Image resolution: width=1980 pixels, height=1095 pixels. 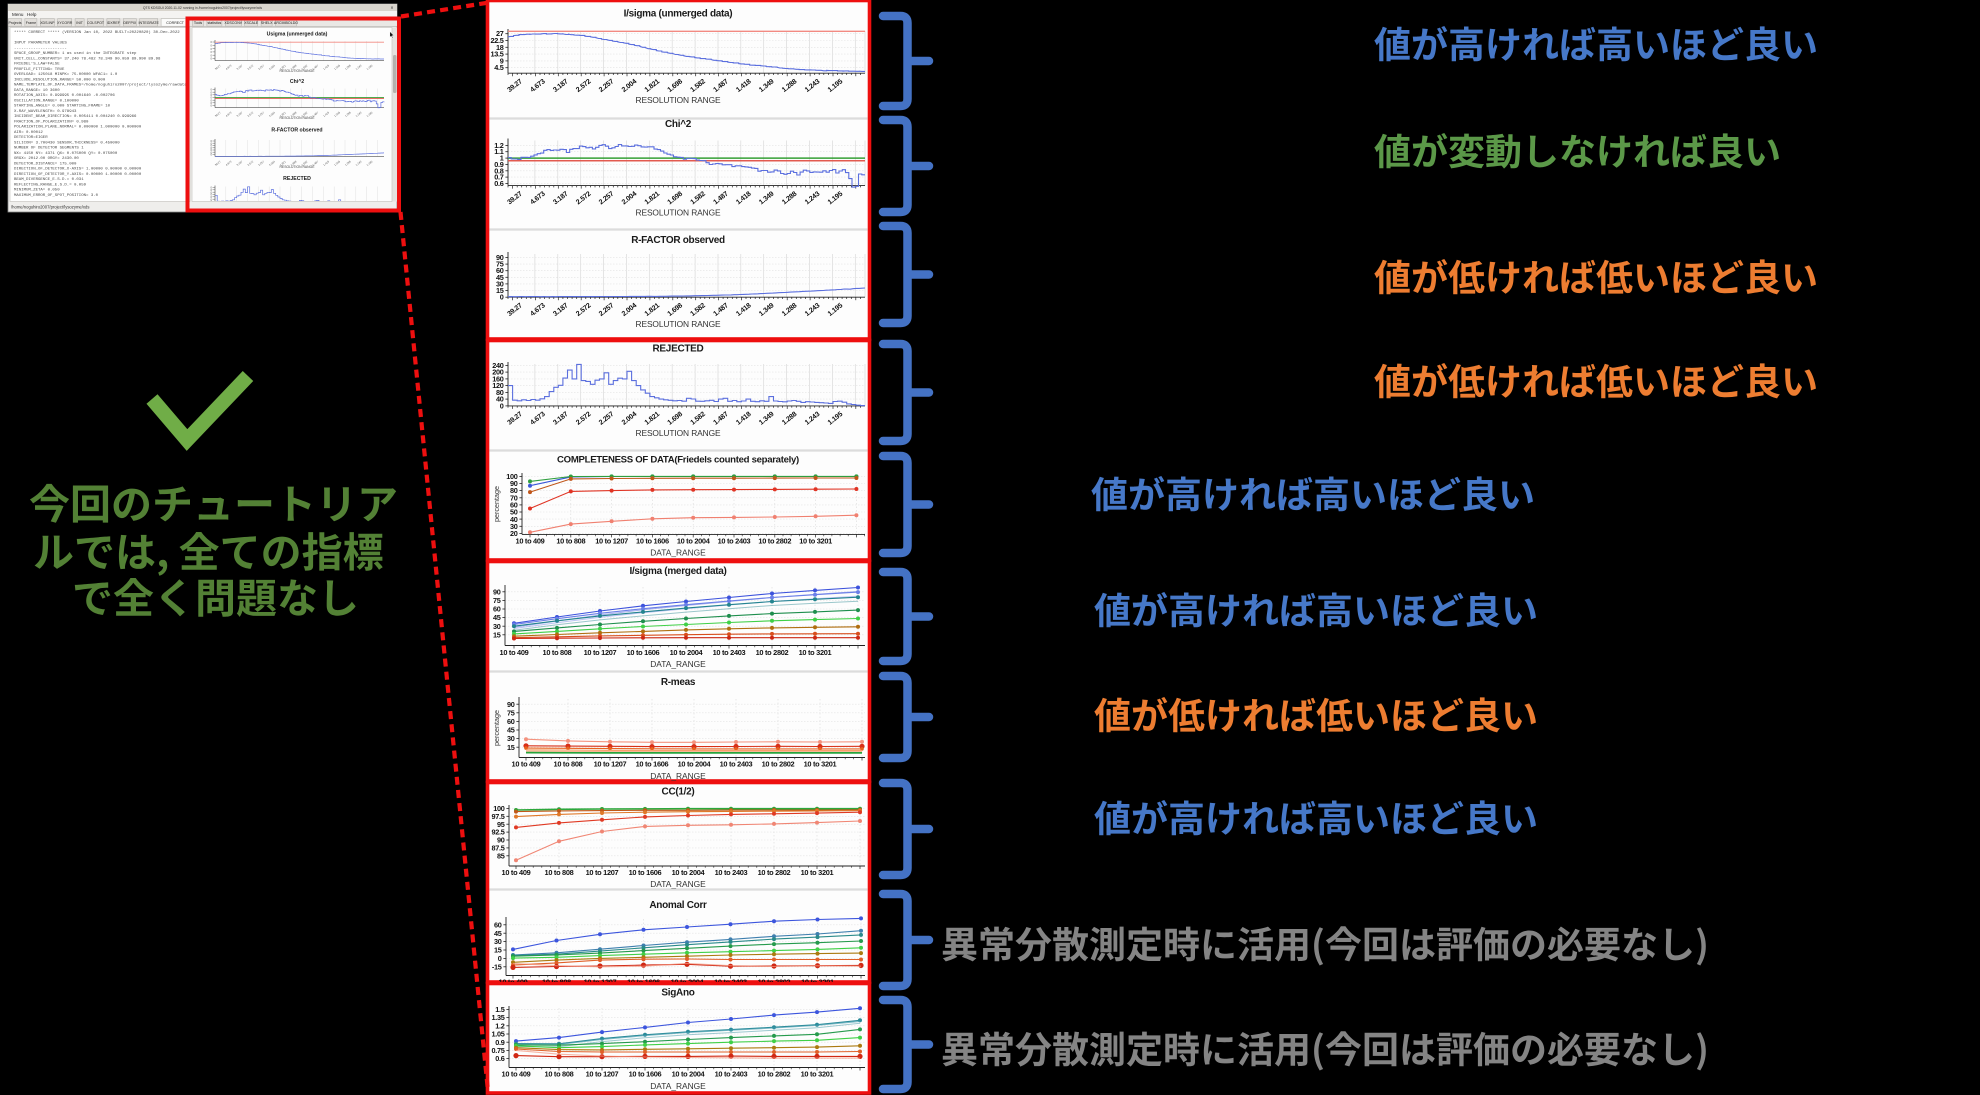 I want to click on svg-text: 0.8, so click(x=498, y=170).